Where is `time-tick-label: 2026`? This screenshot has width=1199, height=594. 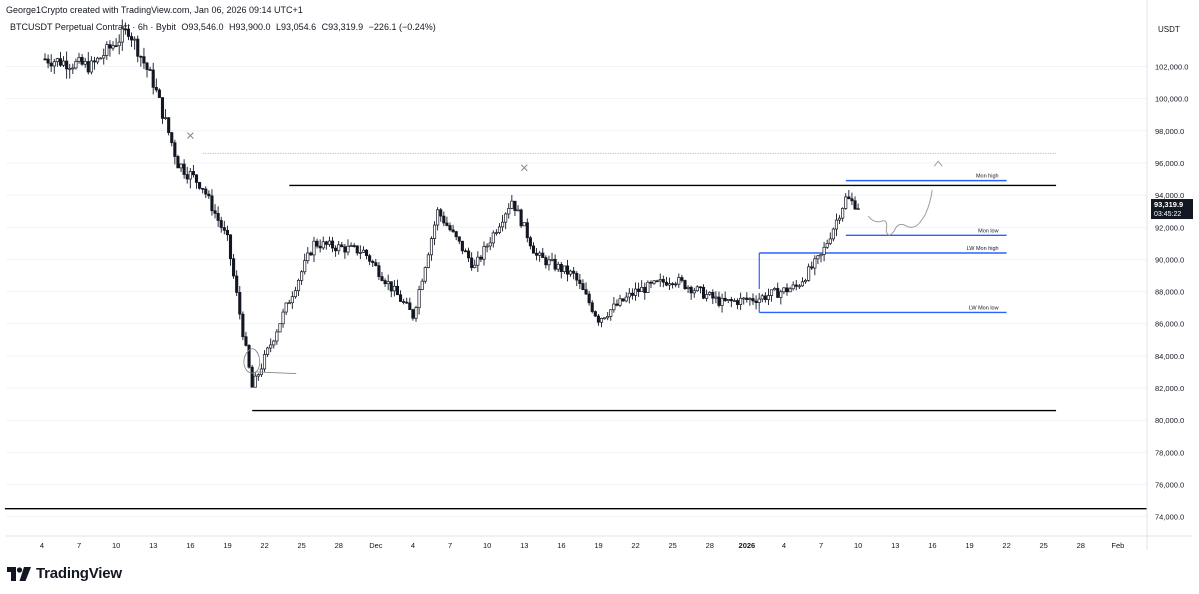
time-tick-label: 2026 is located at coordinates (747, 545).